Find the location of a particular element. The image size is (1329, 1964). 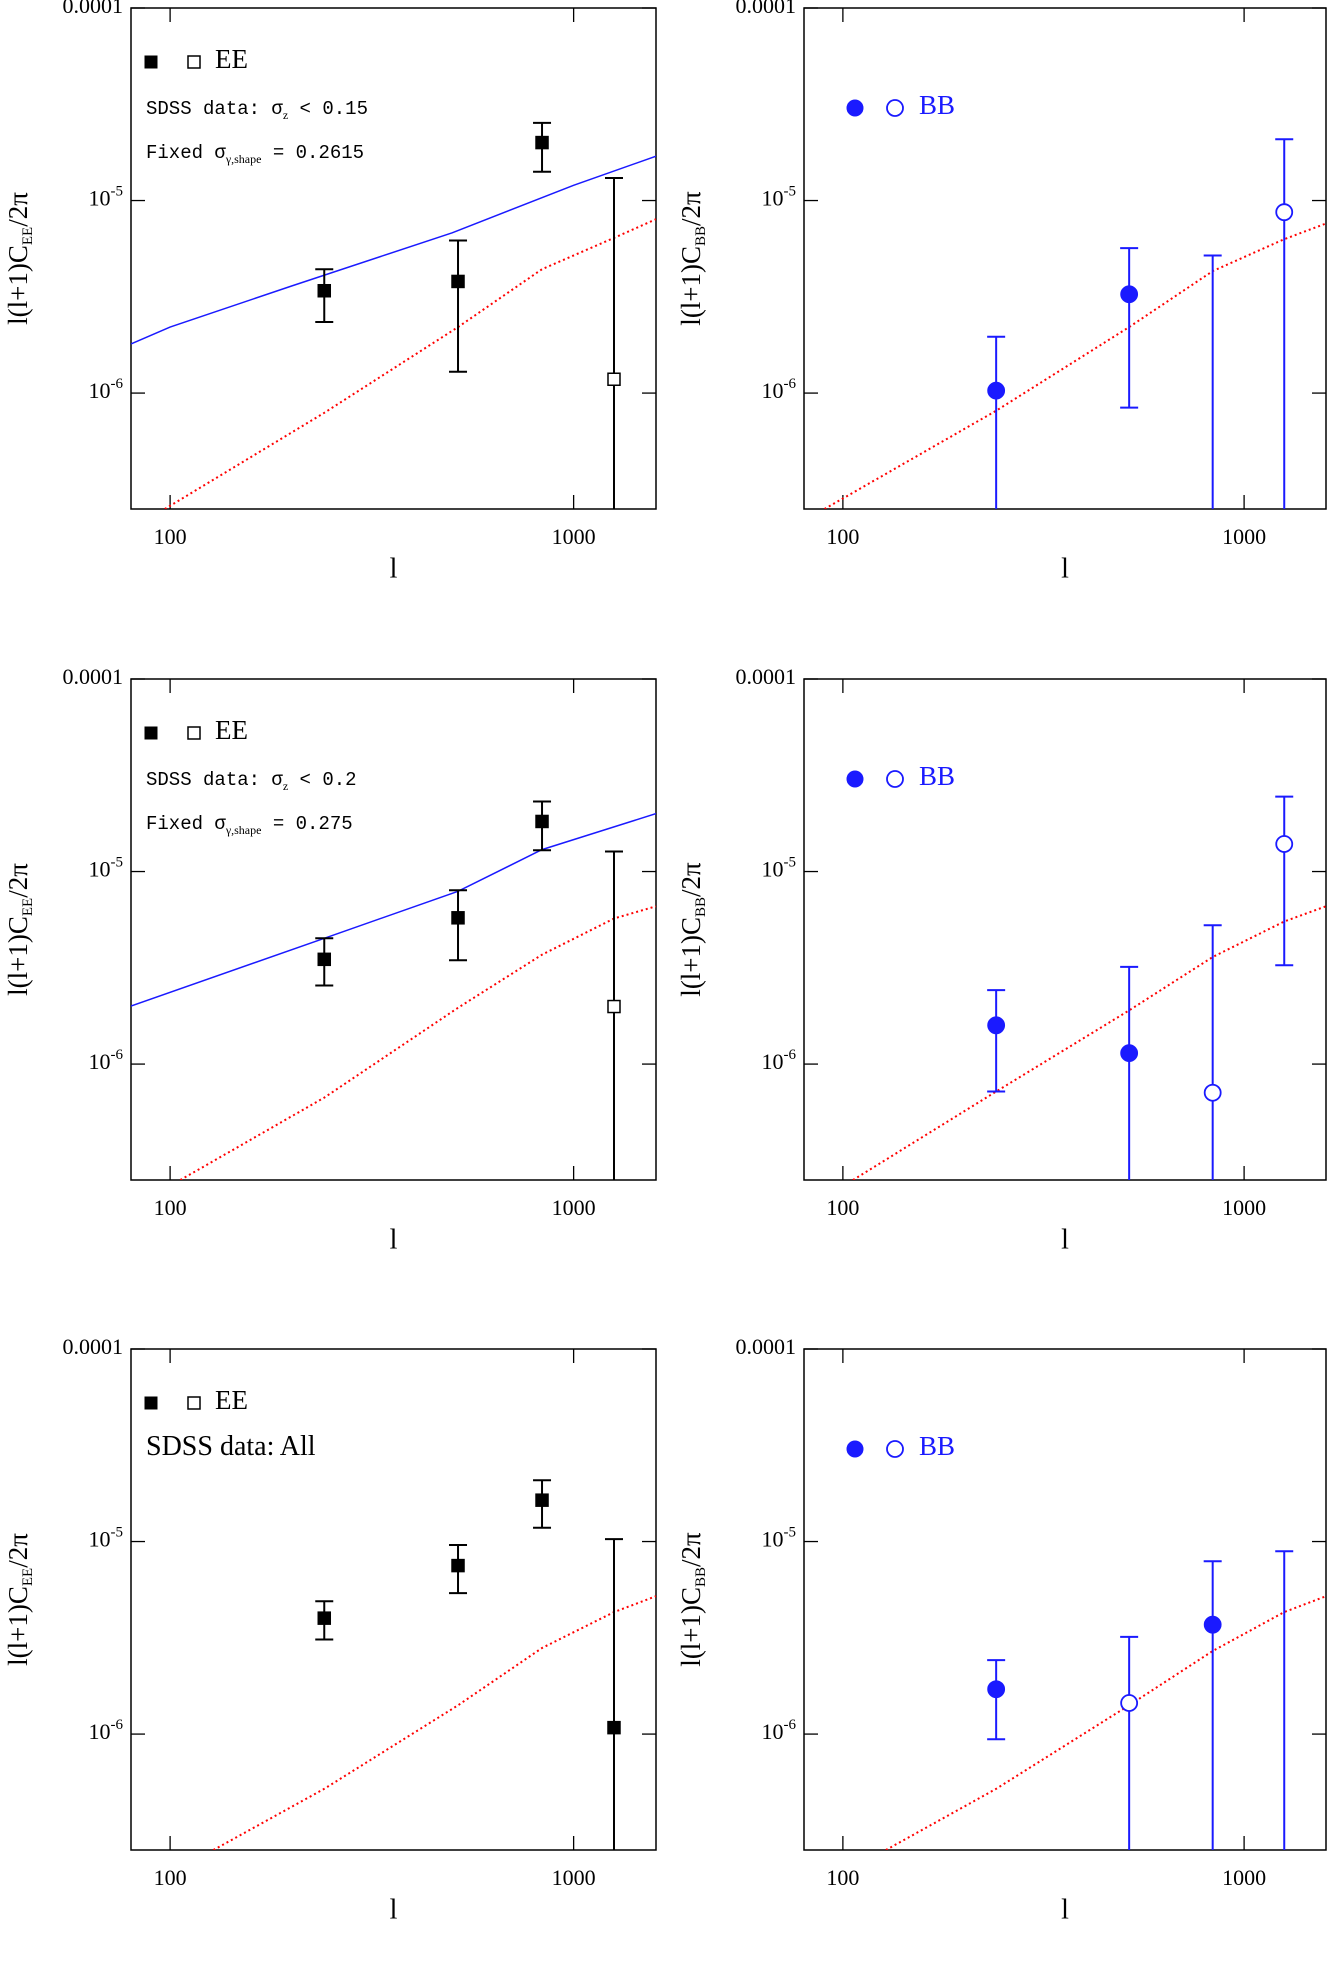

annotation: Fixed σγ,shape = 0.2615 is located at coordinates (255, 154).